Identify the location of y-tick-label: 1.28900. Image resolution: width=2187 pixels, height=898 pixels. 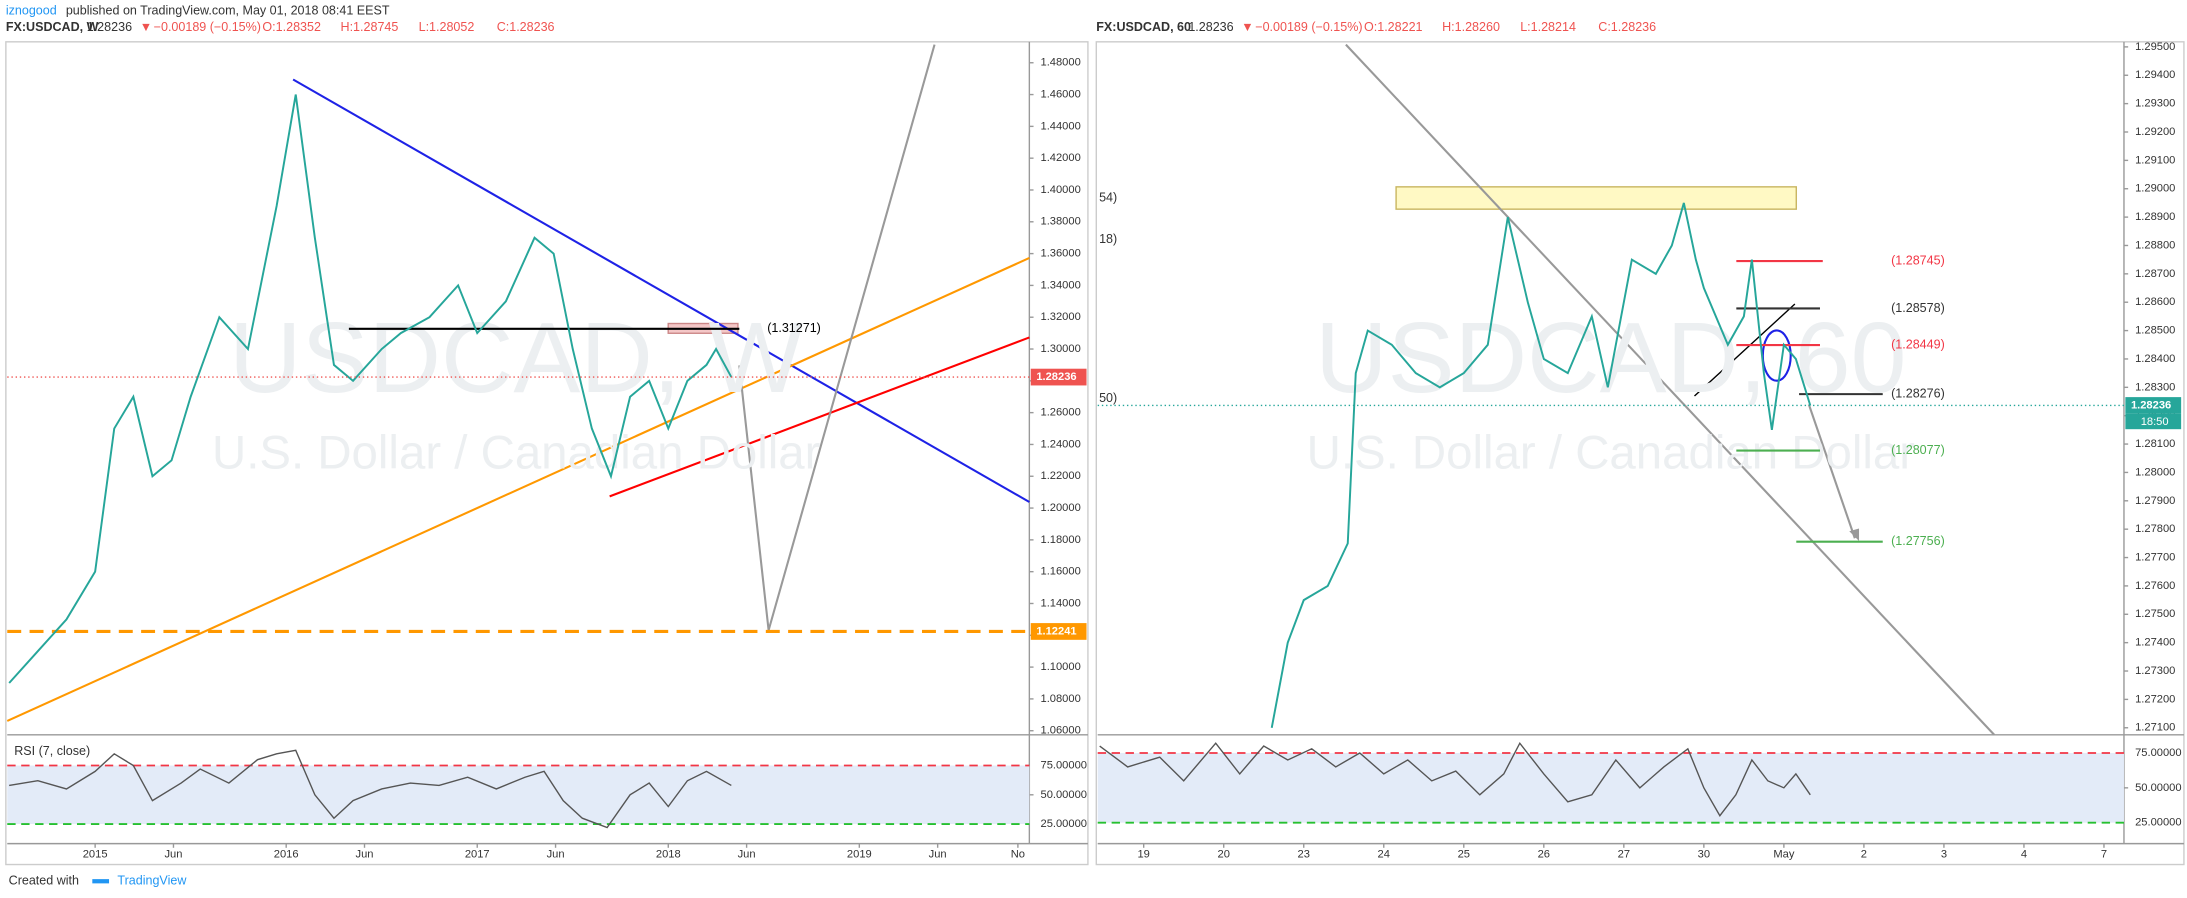
(2155, 217).